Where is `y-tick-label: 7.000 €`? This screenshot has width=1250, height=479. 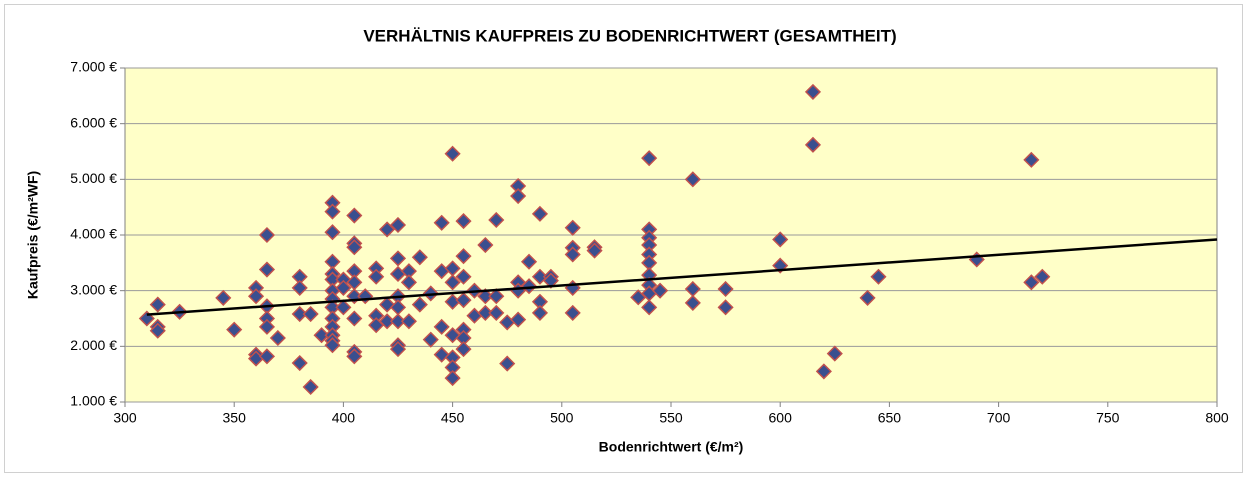 y-tick-label: 7.000 € is located at coordinates (93, 67).